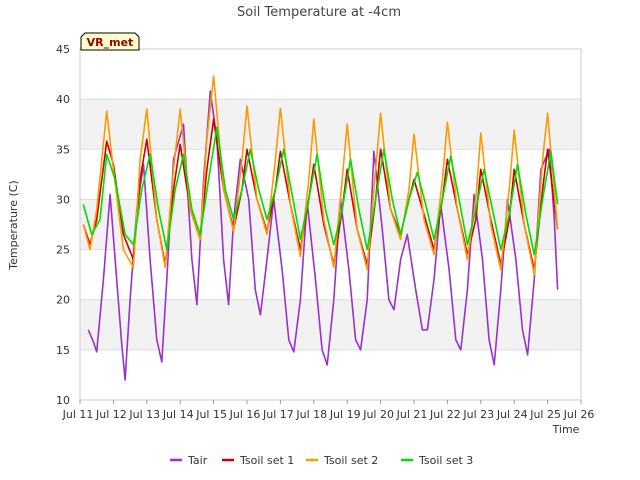 The width and height of the screenshot is (640, 480). I want to click on x-tick-label: Jul 21, so click(412, 414).